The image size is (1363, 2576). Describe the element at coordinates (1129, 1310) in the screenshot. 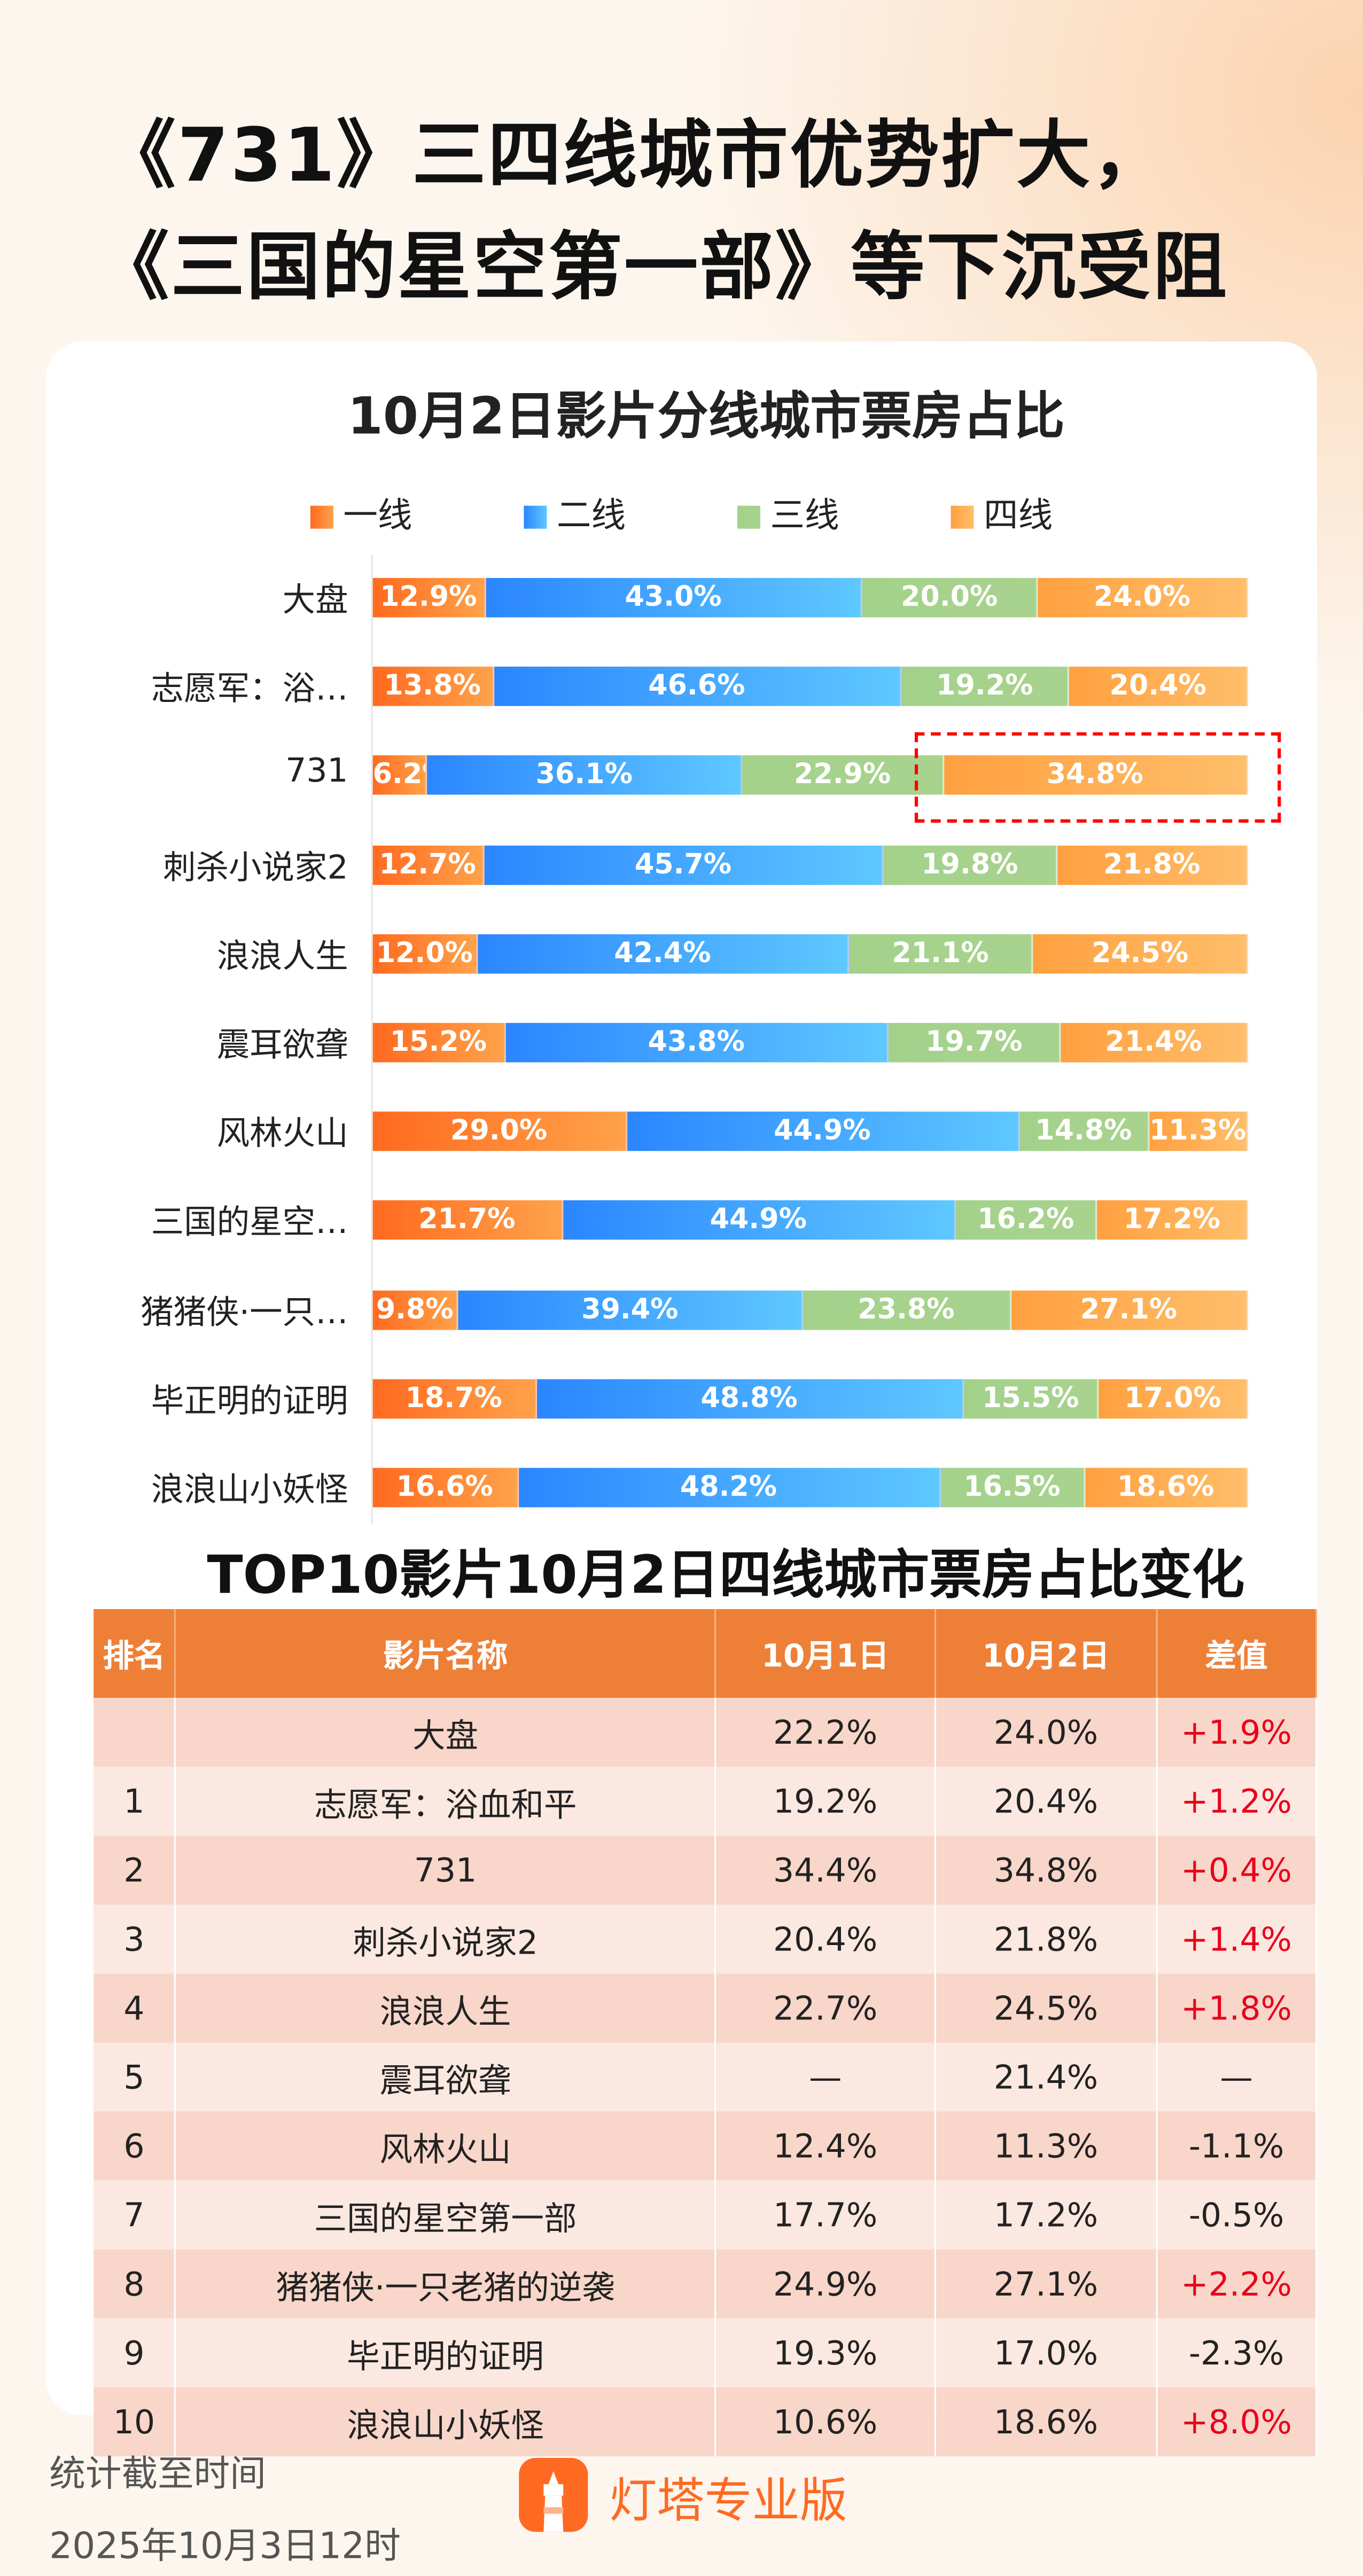

I see `bar-segment: 27.1%` at that location.